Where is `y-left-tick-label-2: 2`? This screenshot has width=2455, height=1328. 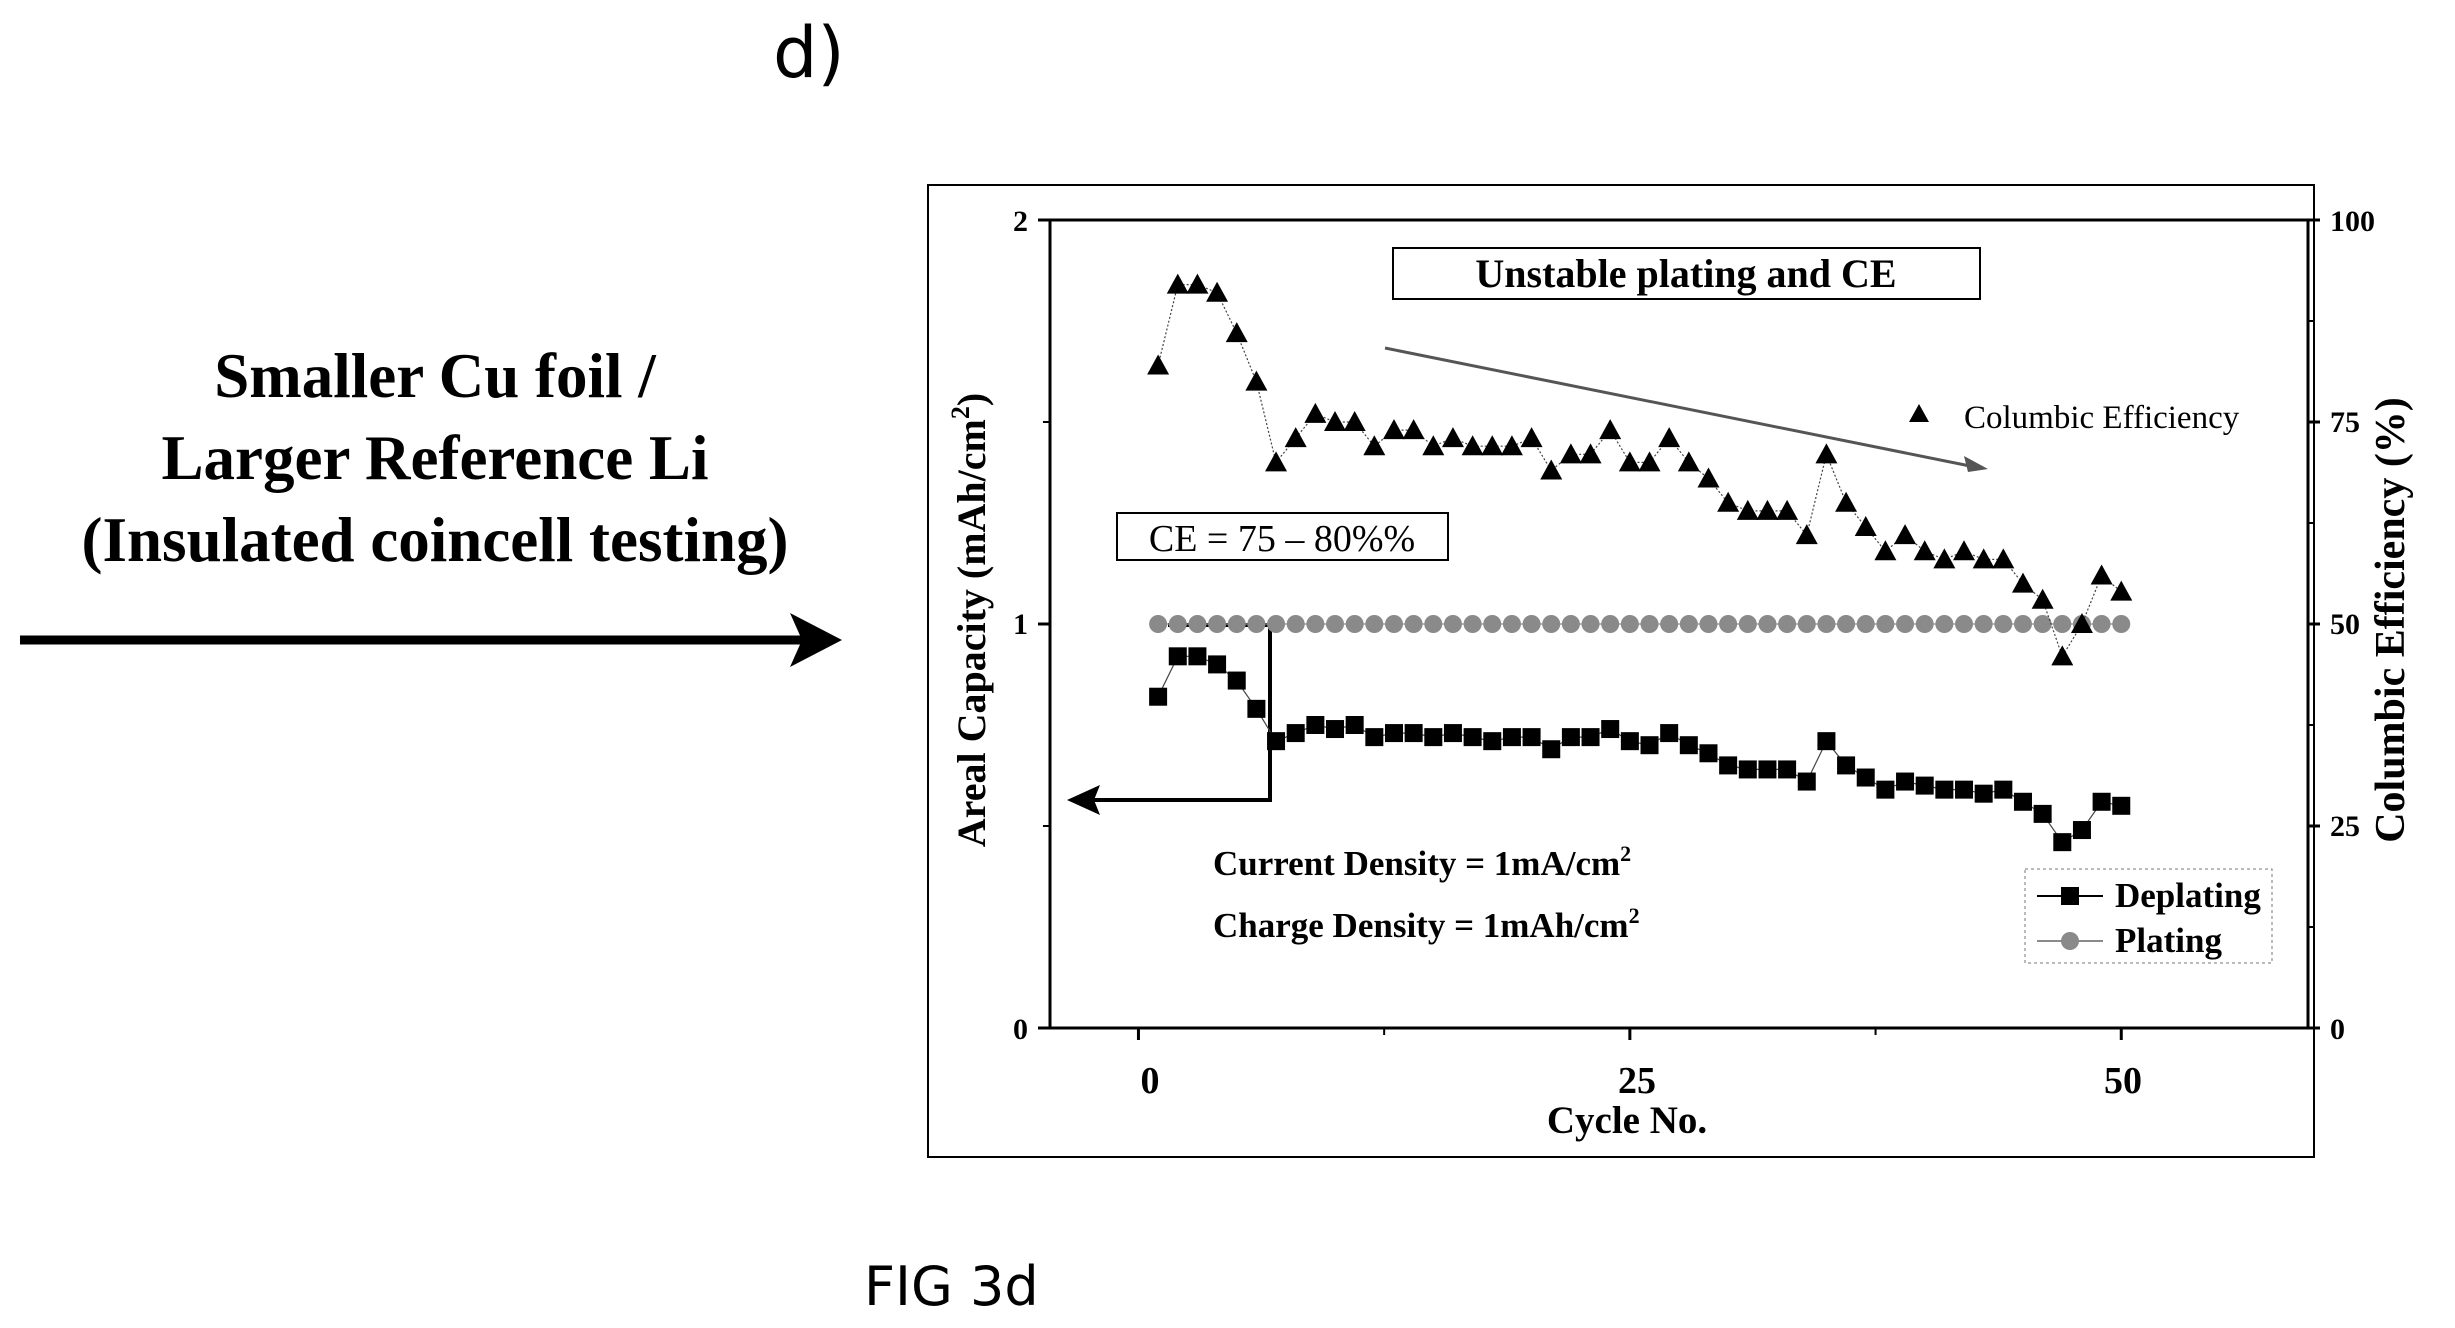
y-left-tick-label-2: 2 is located at coordinates (1020, 221).